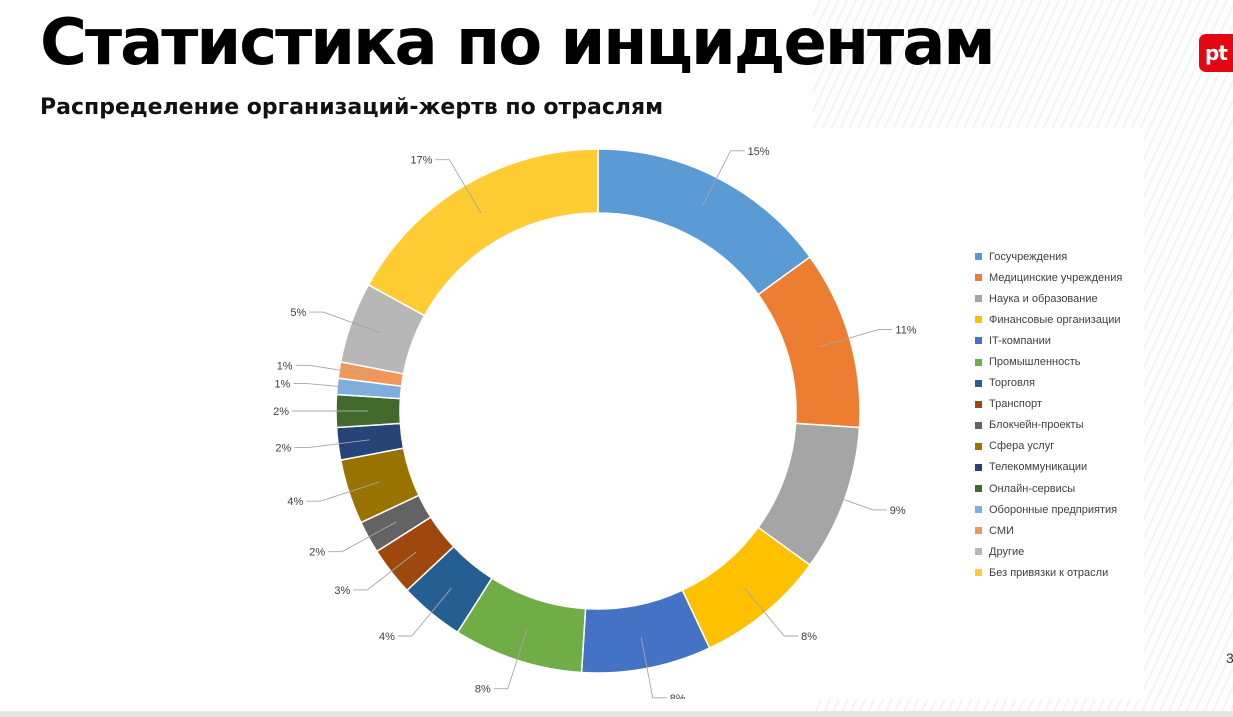  What do you see at coordinates (518, 43) in the screenshot?
I see `slide-title: Статистика по инцидентам` at bounding box center [518, 43].